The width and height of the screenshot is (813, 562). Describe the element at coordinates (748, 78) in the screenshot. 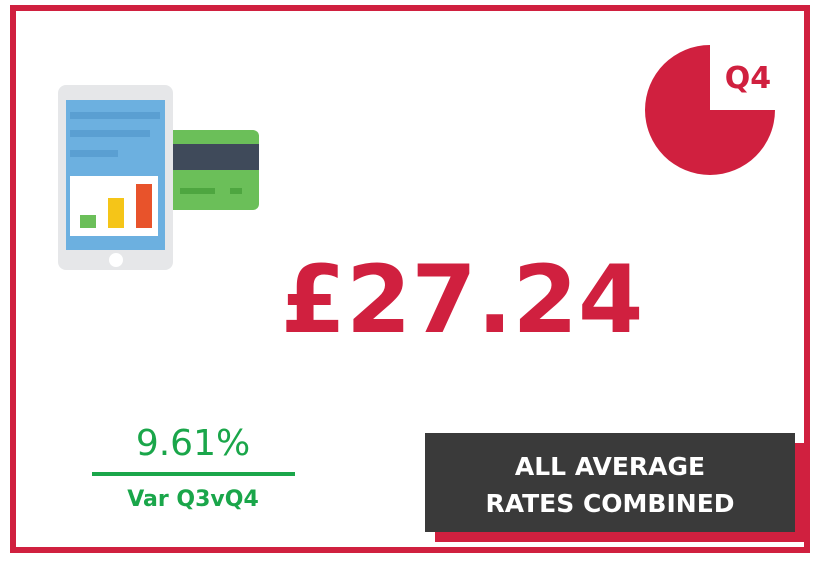

I see `quarter-label: Q4` at that location.